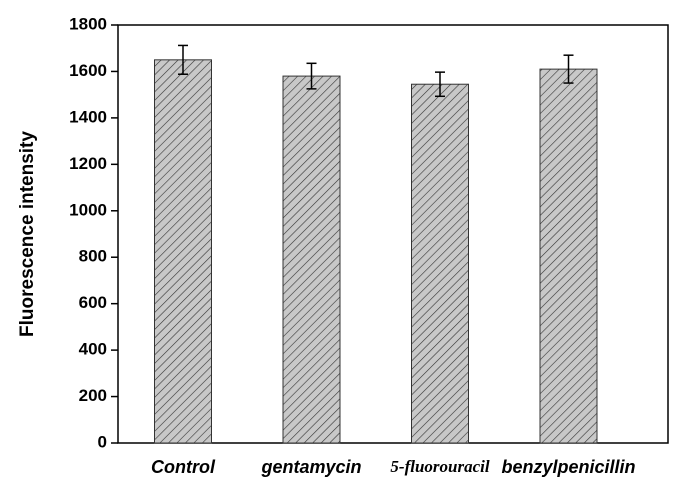 This screenshot has width=678, height=484. What do you see at coordinates (102, 441) in the screenshot?
I see `y-tick-label: 0` at bounding box center [102, 441].